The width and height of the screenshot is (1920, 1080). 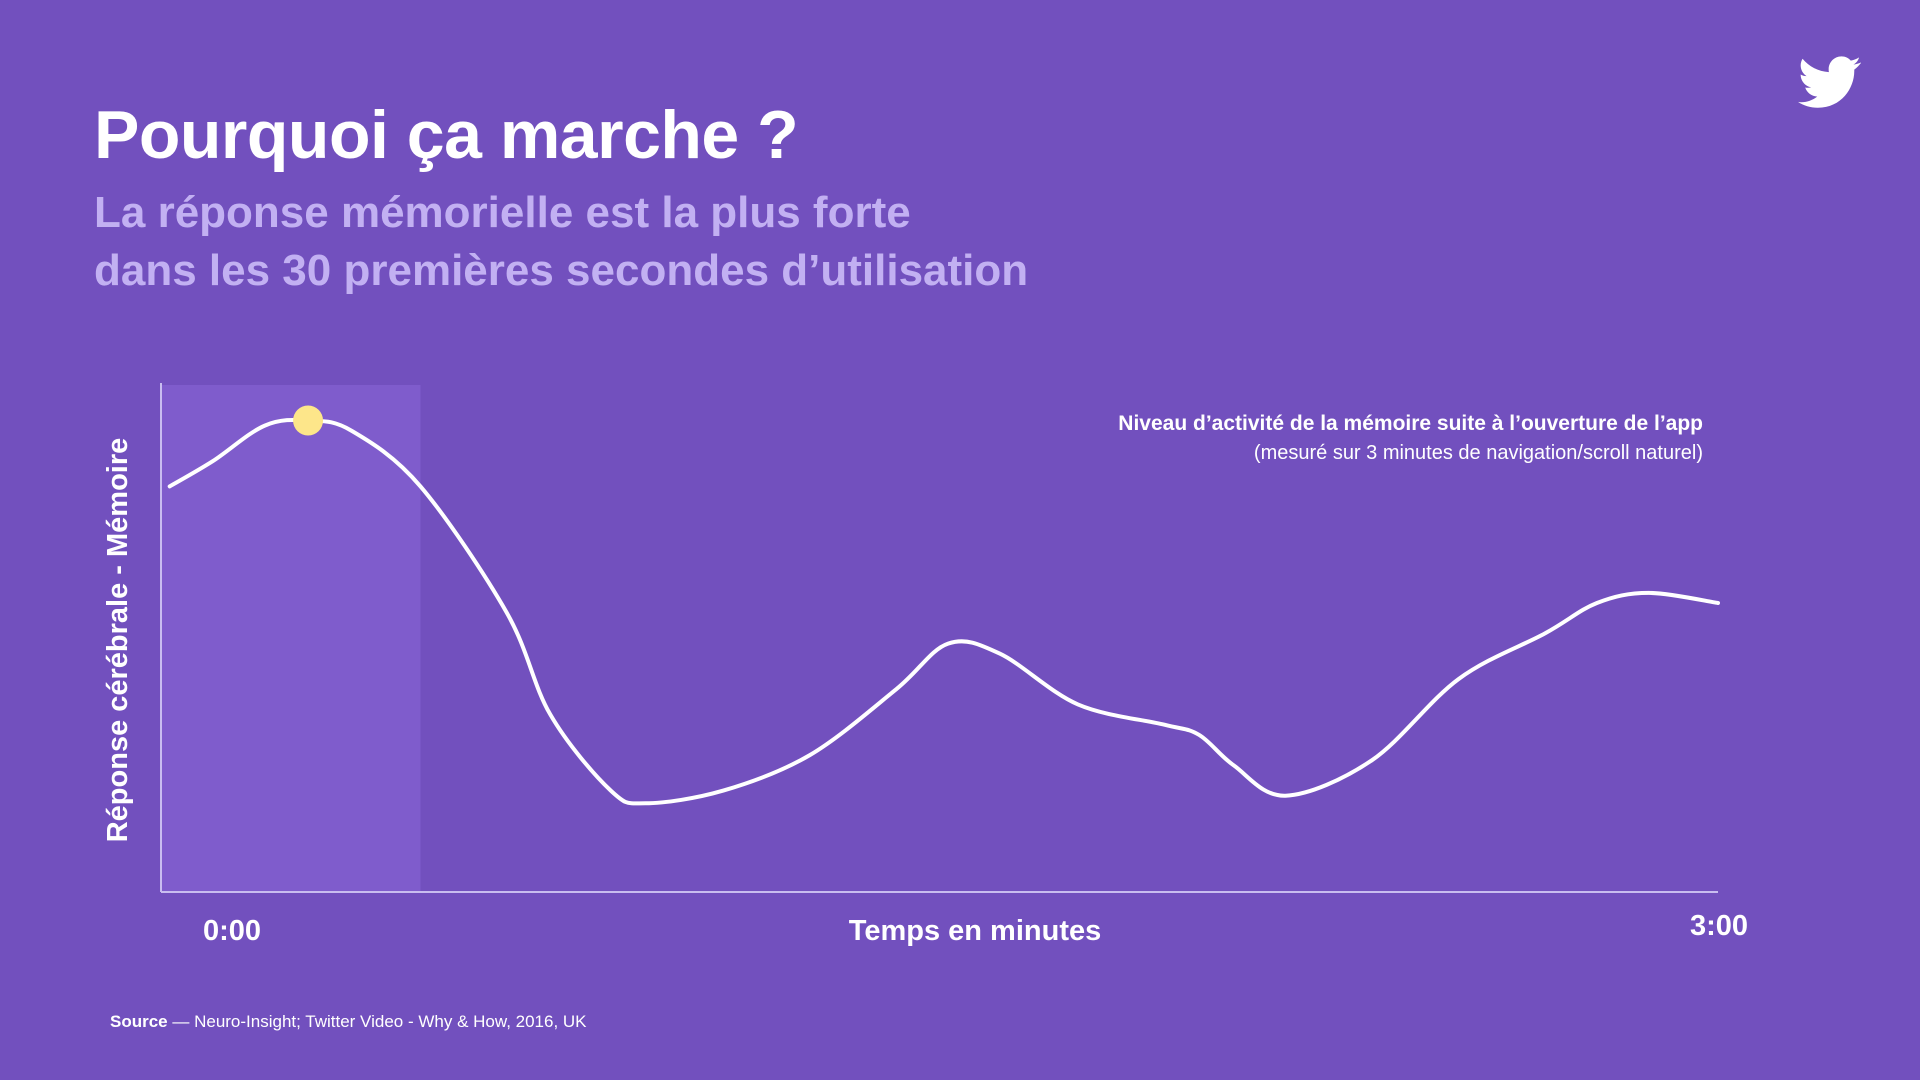 I want to click on first-30-seconds-highlight, so click(x=291, y=638).